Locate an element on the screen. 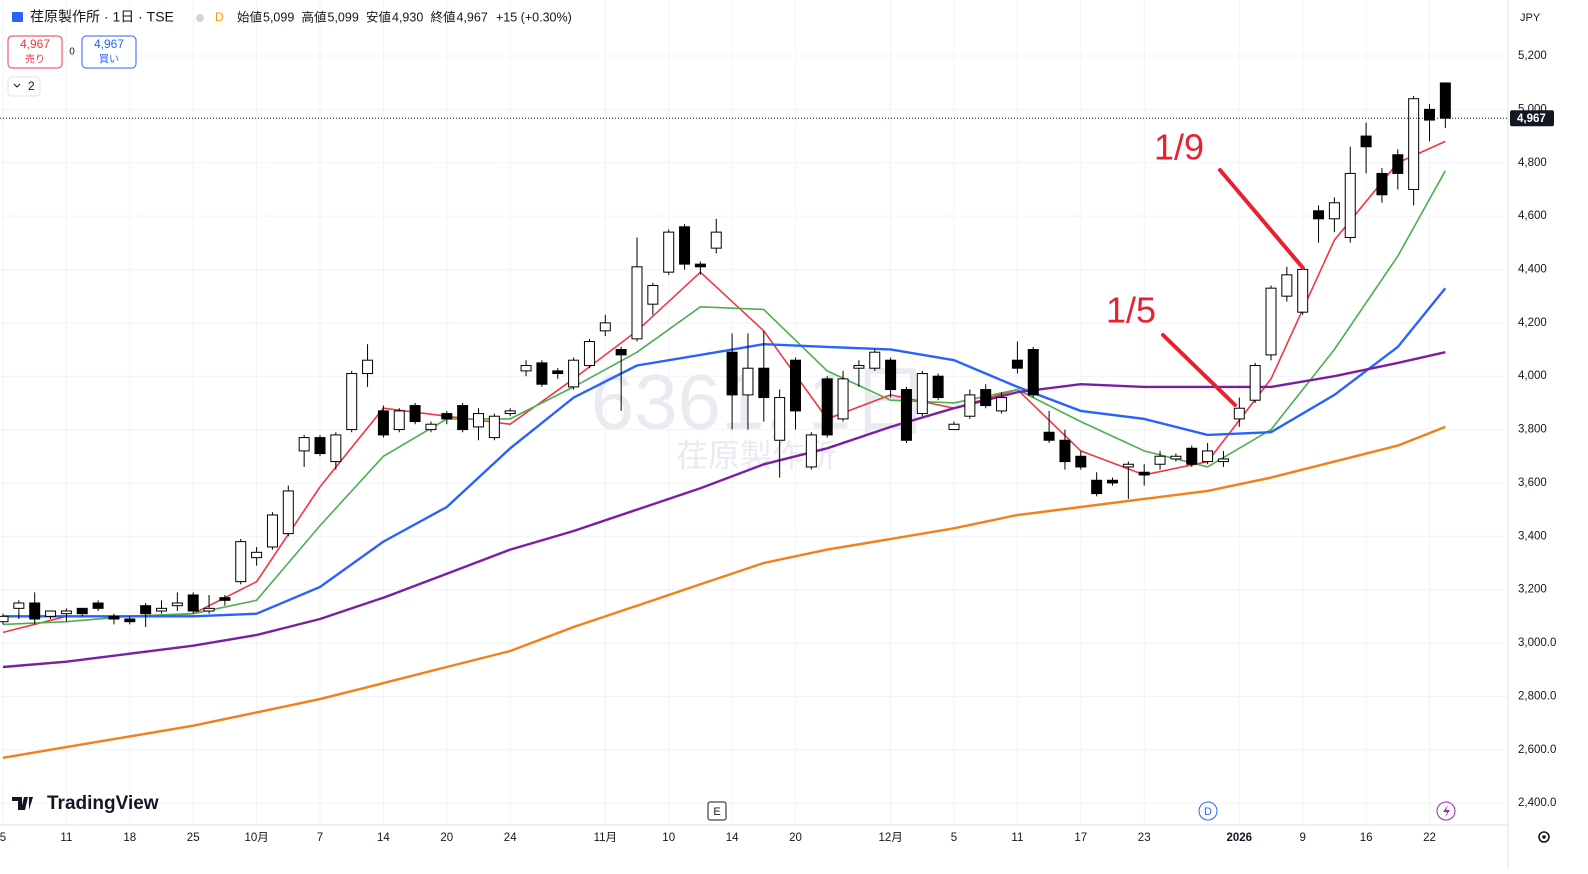 The image size is (1588, 874). ohlc-value: 4,930 is located at coordinates (407, 17).